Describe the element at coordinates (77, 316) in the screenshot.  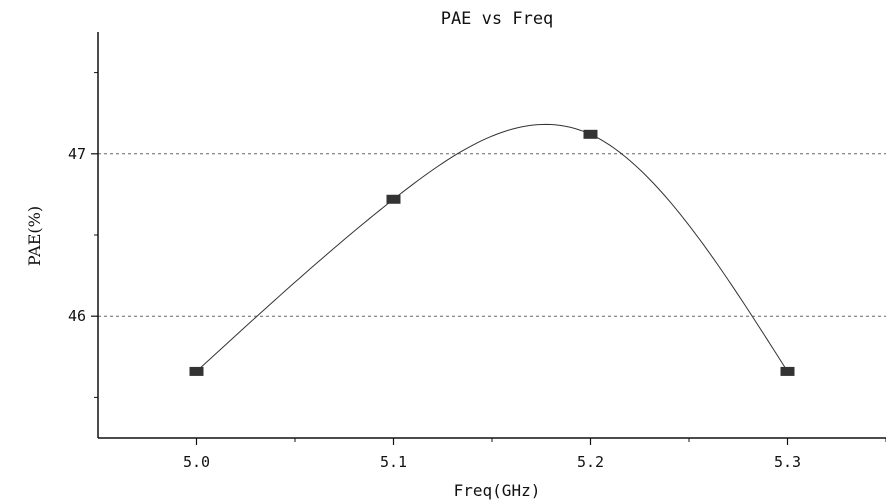
I see `y-tick-label: 46` at that location.